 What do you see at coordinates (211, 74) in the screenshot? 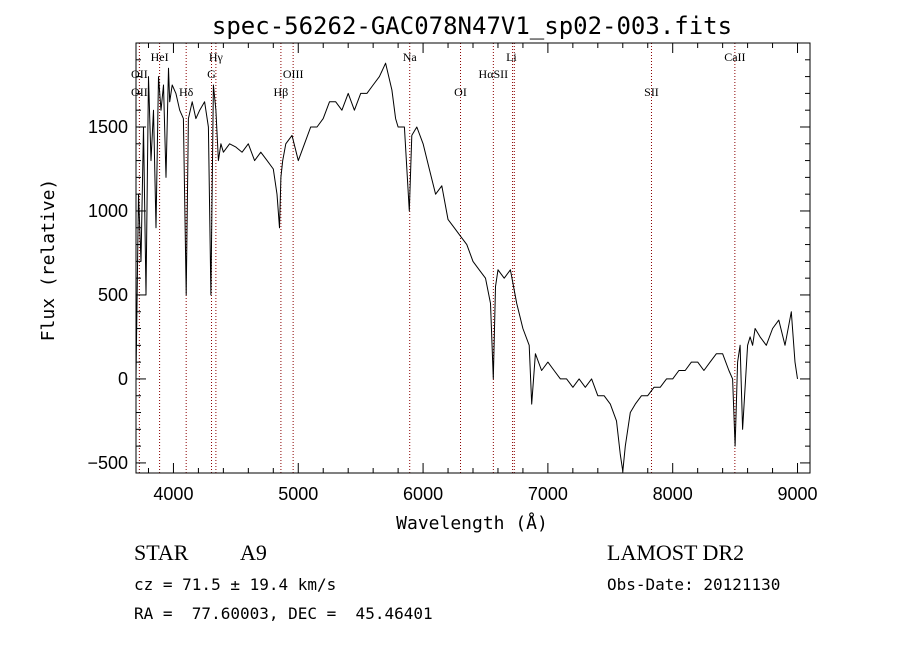
I see `spectral-line-label: G` at bounding box center [211, 74].